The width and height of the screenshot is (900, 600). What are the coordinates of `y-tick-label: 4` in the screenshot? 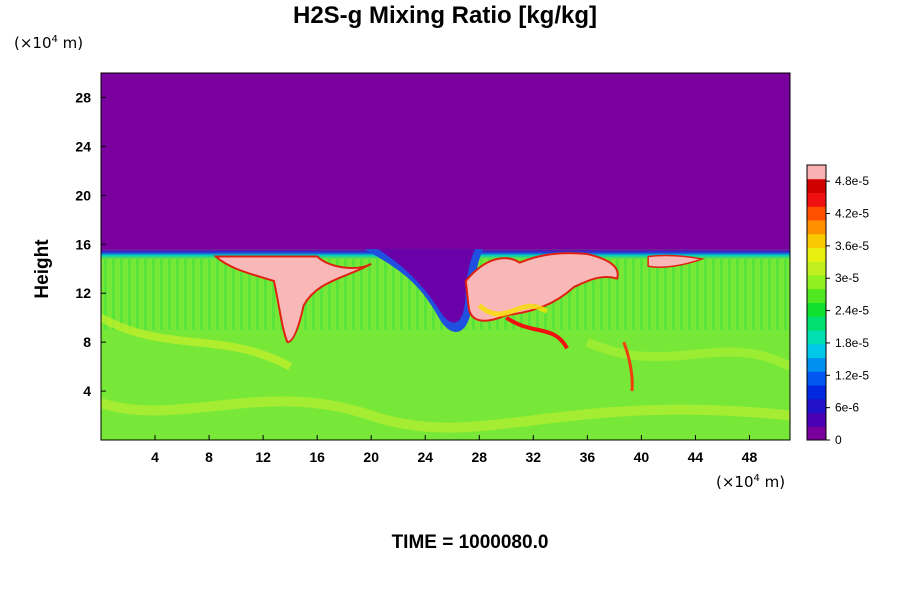 It's located at (87, 391).